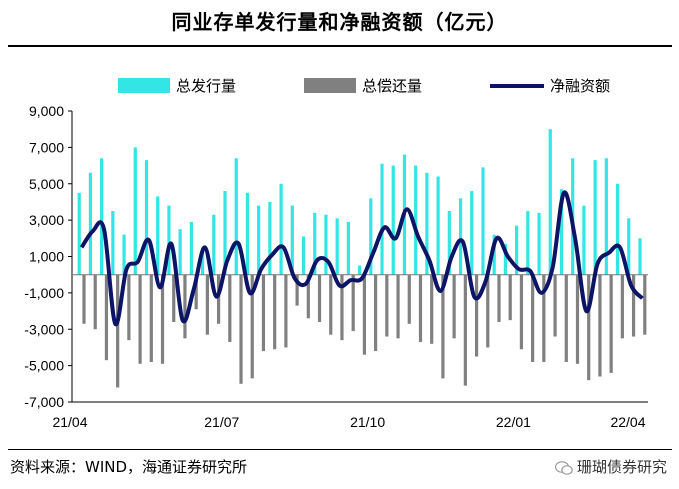  What do you see at coordinates (44, 402) in the screenshot?
I see `y-tick-label: -7,000` at bounding box center [44, 402].